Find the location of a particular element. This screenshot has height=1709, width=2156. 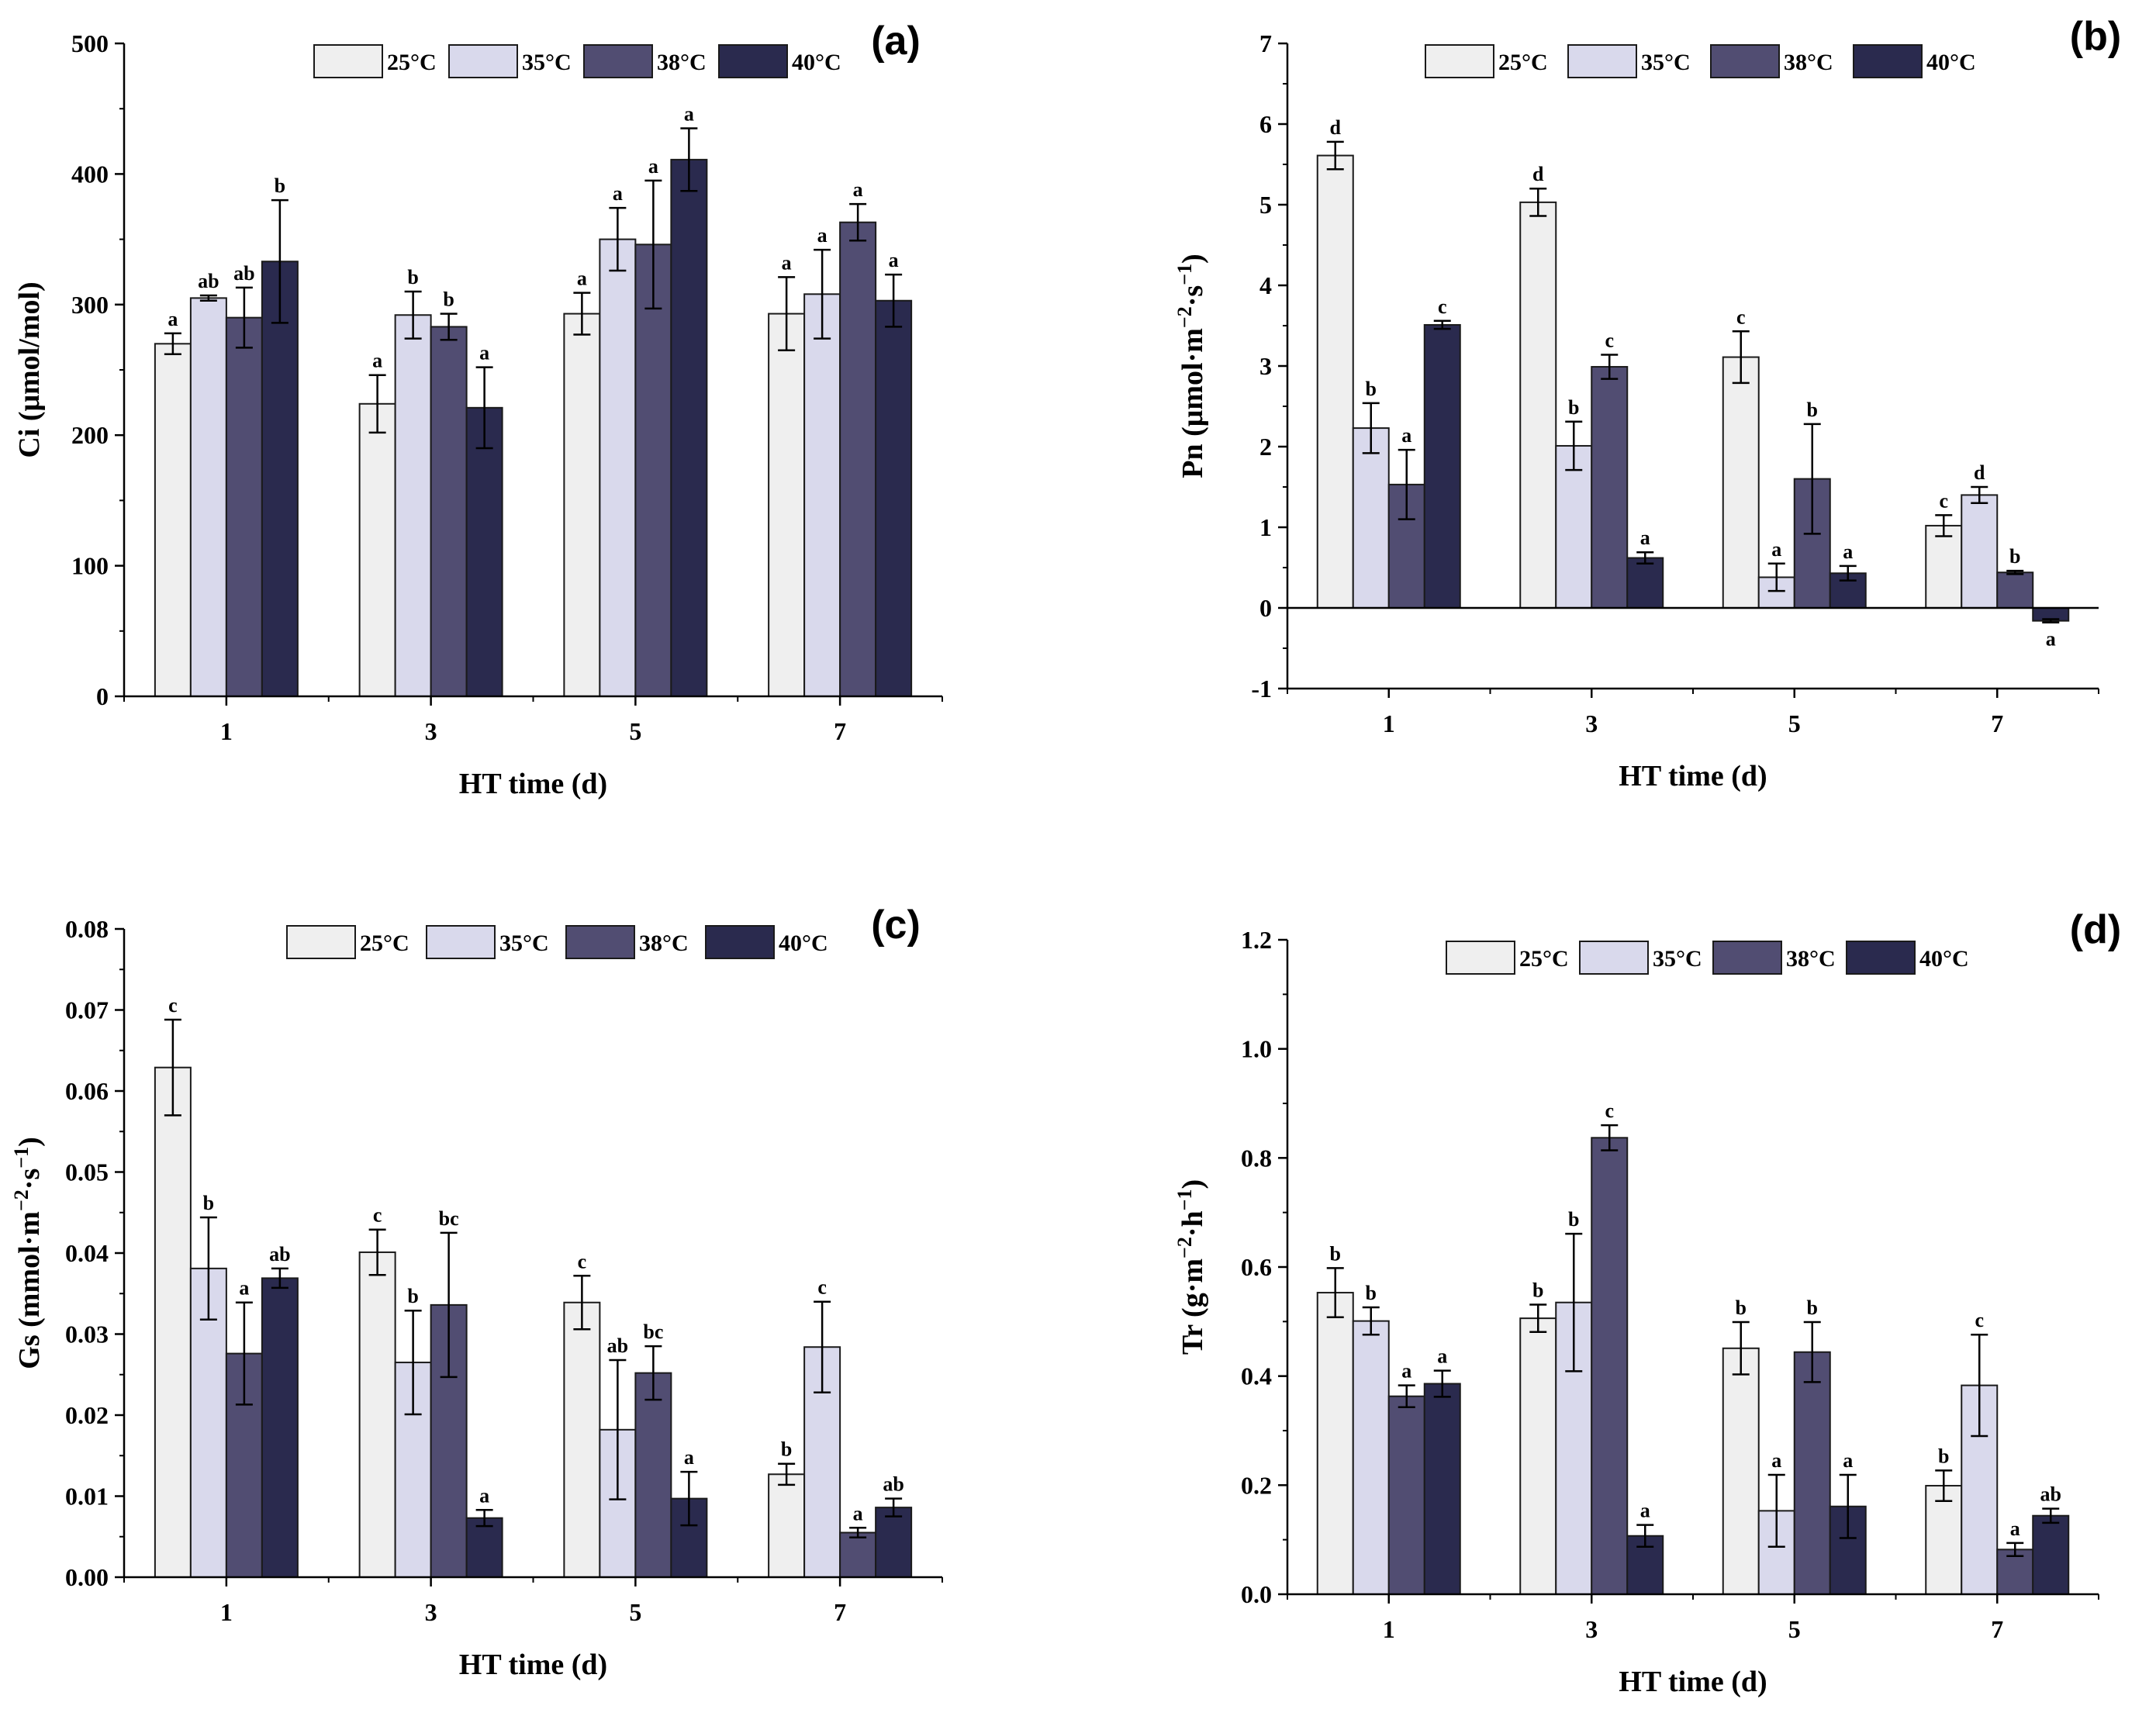

y-tick-label: 3 is located at coordinates (1265, 366).